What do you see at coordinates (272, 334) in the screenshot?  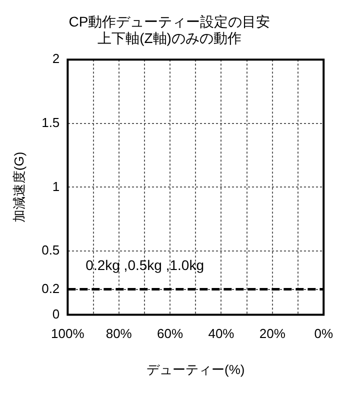 I see `x-tick-label: 20%` at bounding box center [272, 334].